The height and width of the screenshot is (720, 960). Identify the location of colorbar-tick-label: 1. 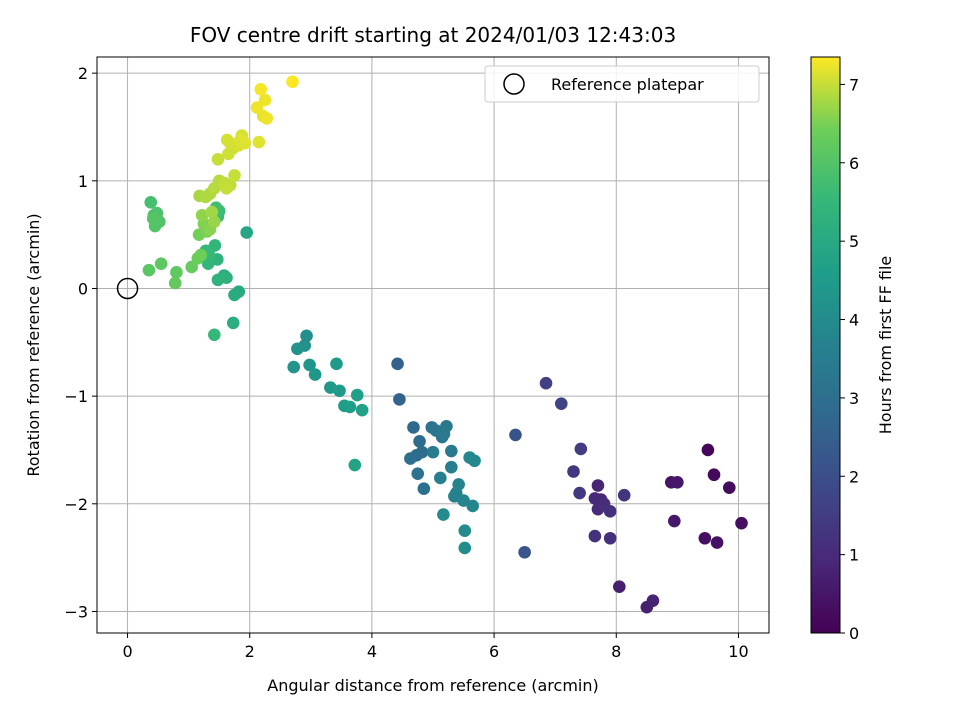
(854, 555).